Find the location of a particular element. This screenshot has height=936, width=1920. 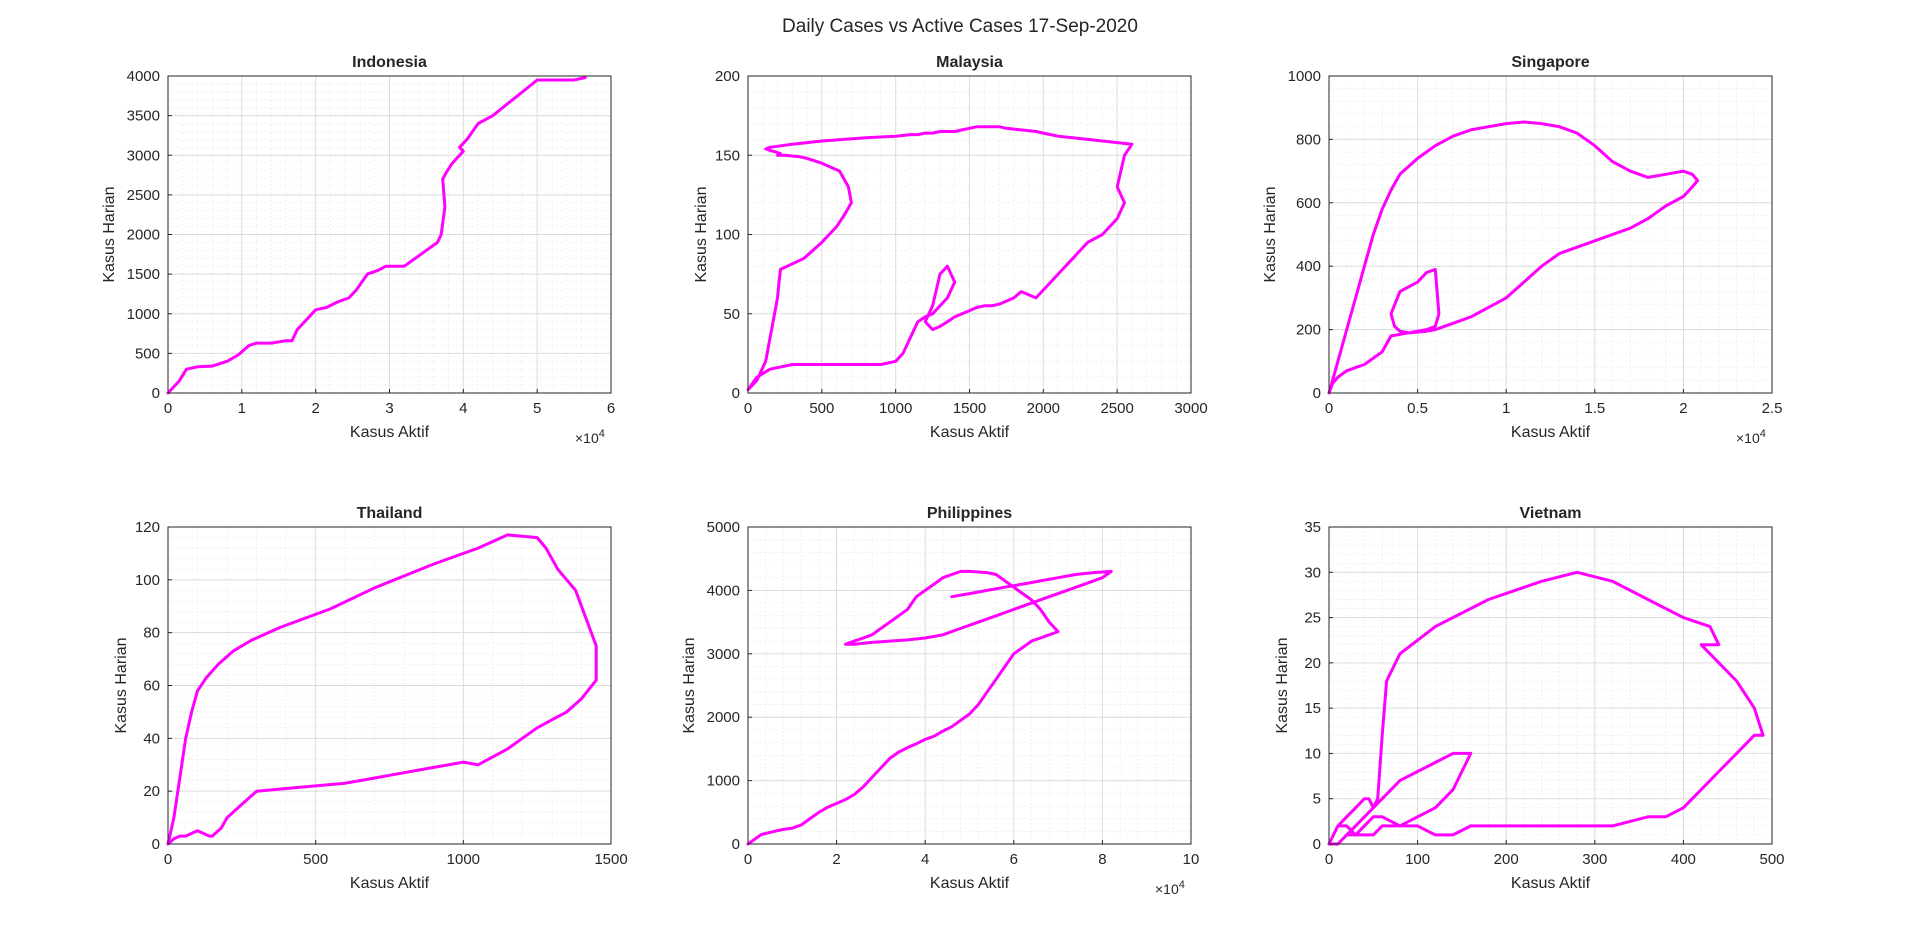

minor-grid is located at coordinates (1550, 234).